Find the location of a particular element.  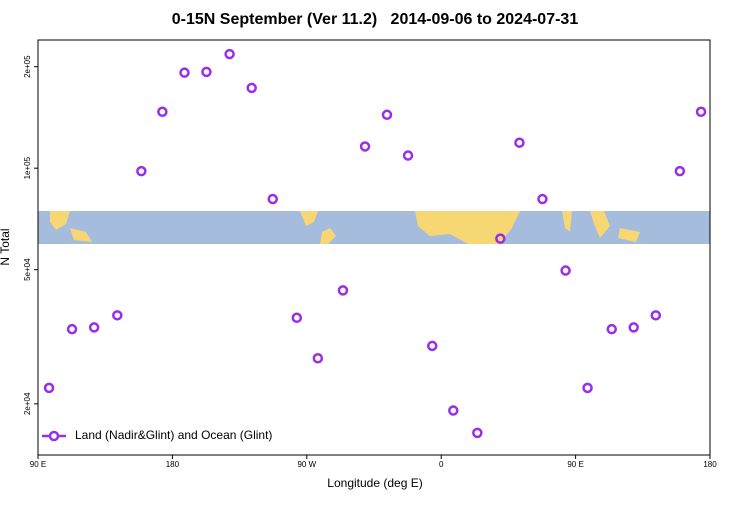

y-tick-label: 1e+05 is located at coordinates (27, 167).